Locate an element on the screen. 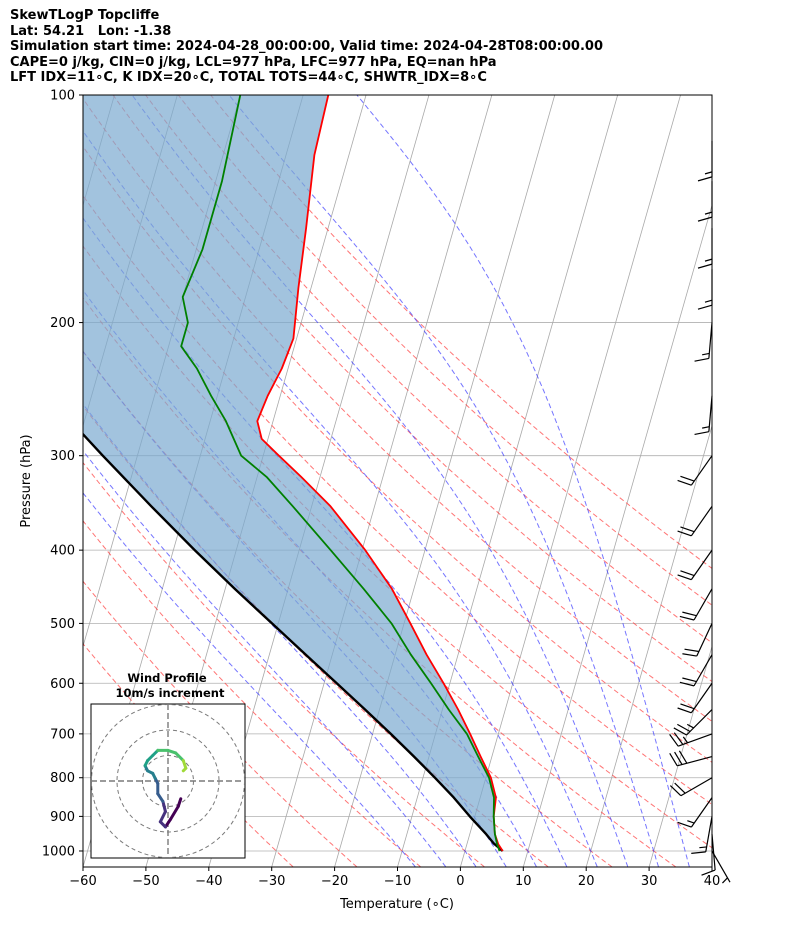  dry-adiabat is located at coordinates (220, 723).